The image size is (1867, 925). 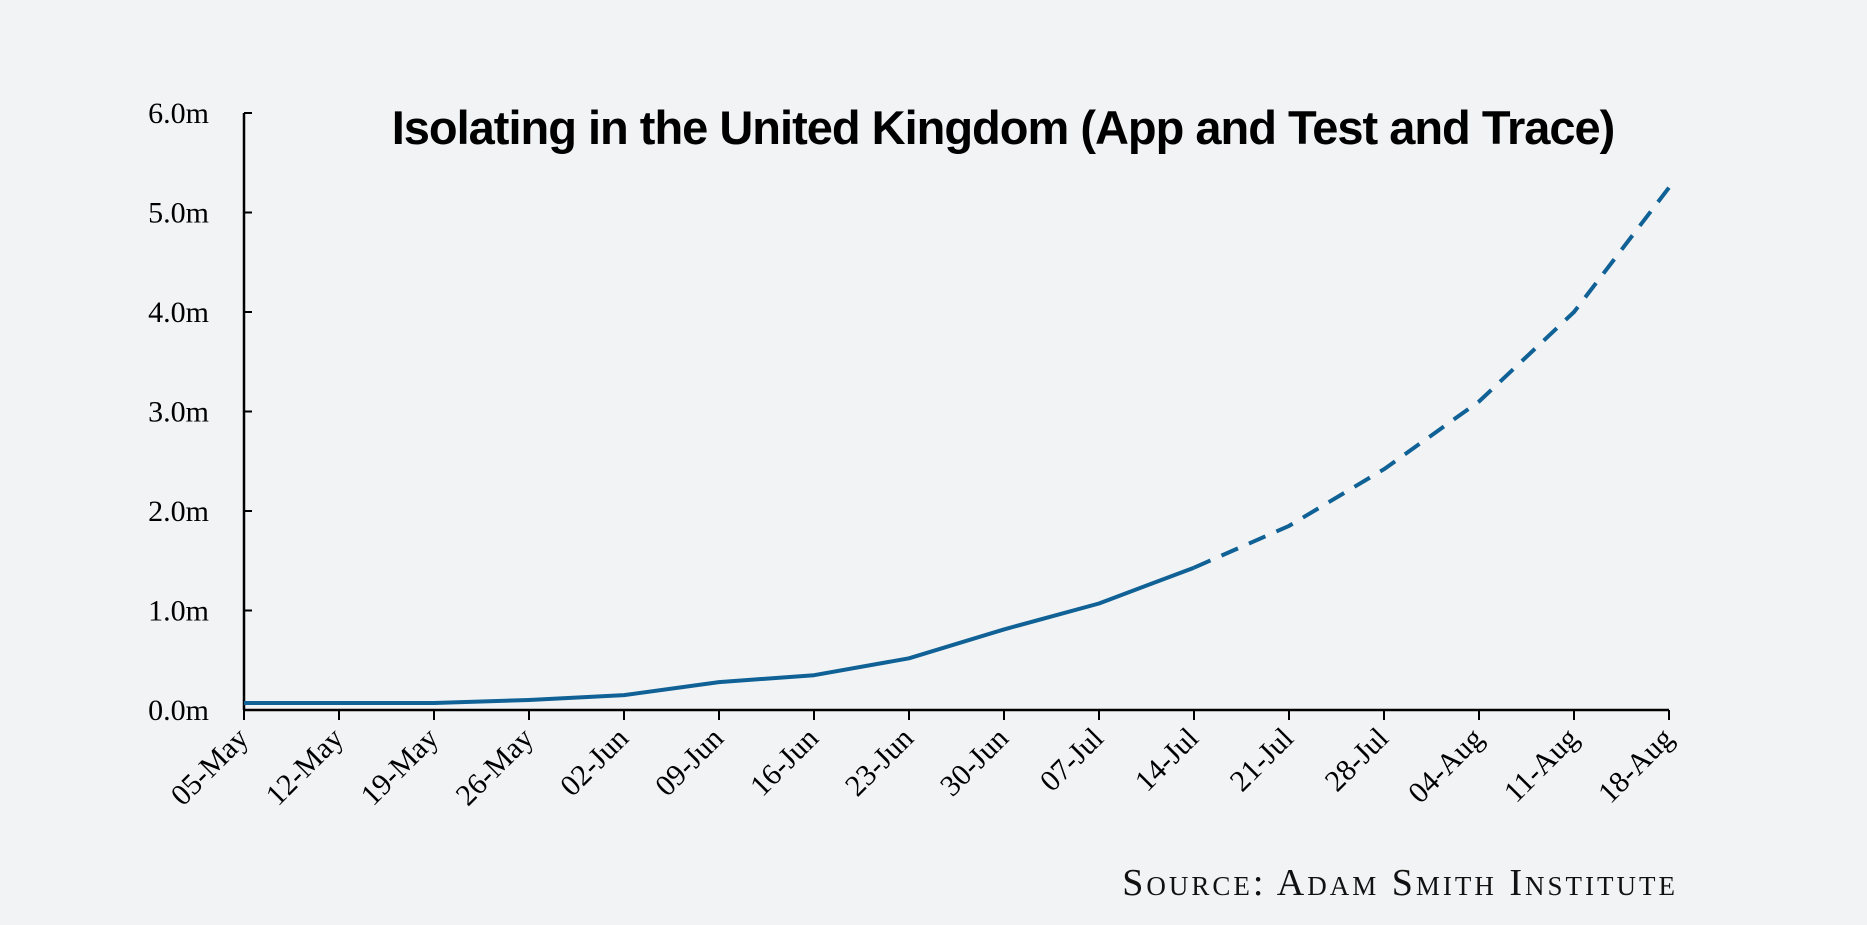 I want to click on y-tick-label: 3.0m, so click(x=178, y=412).